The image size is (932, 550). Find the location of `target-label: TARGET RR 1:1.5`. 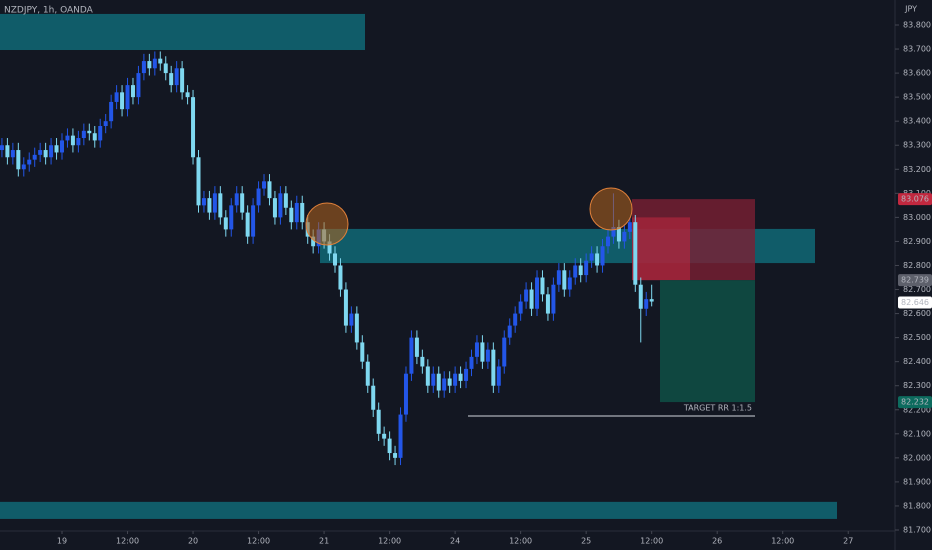

target-label: TARGET RR 1:1.5 is located at coordinates (717, 408).